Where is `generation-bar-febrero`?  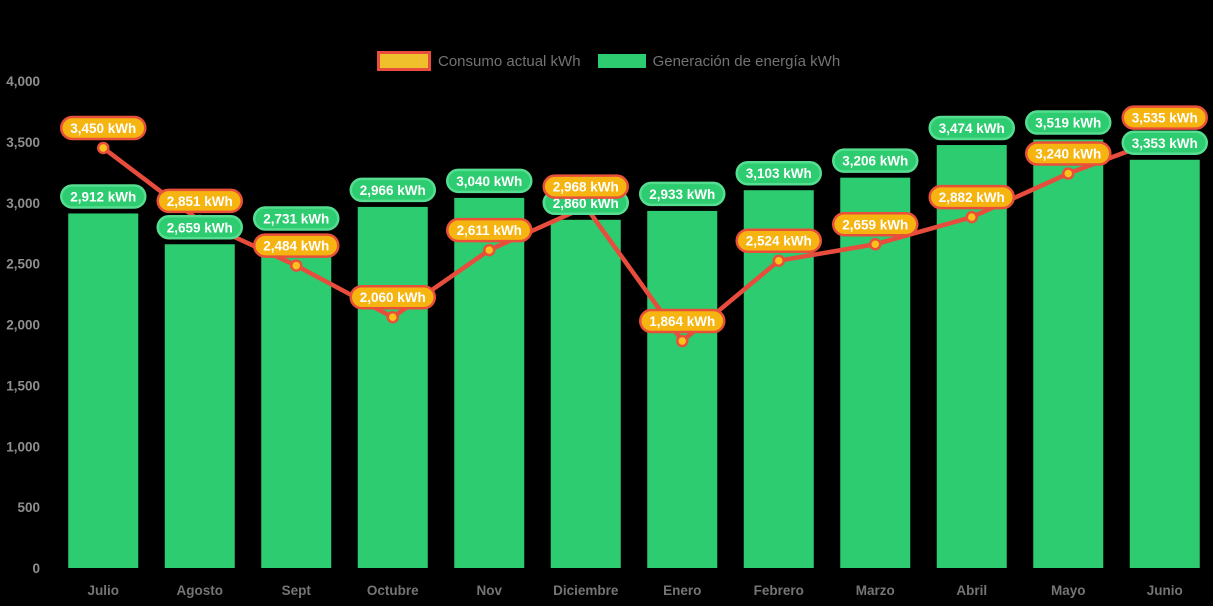
generation-bar-febrero is located at coordinates (778, 379).